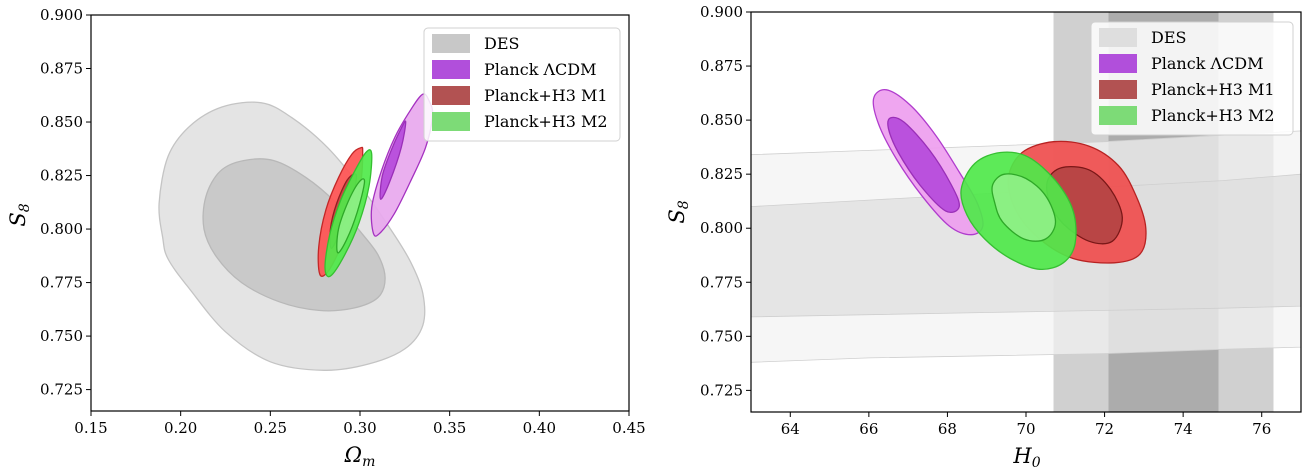  What do you see at coordinates (180, 428) in the screenshot?
I see `x-tick-label: 0.20` at bounding box center [180, 428].